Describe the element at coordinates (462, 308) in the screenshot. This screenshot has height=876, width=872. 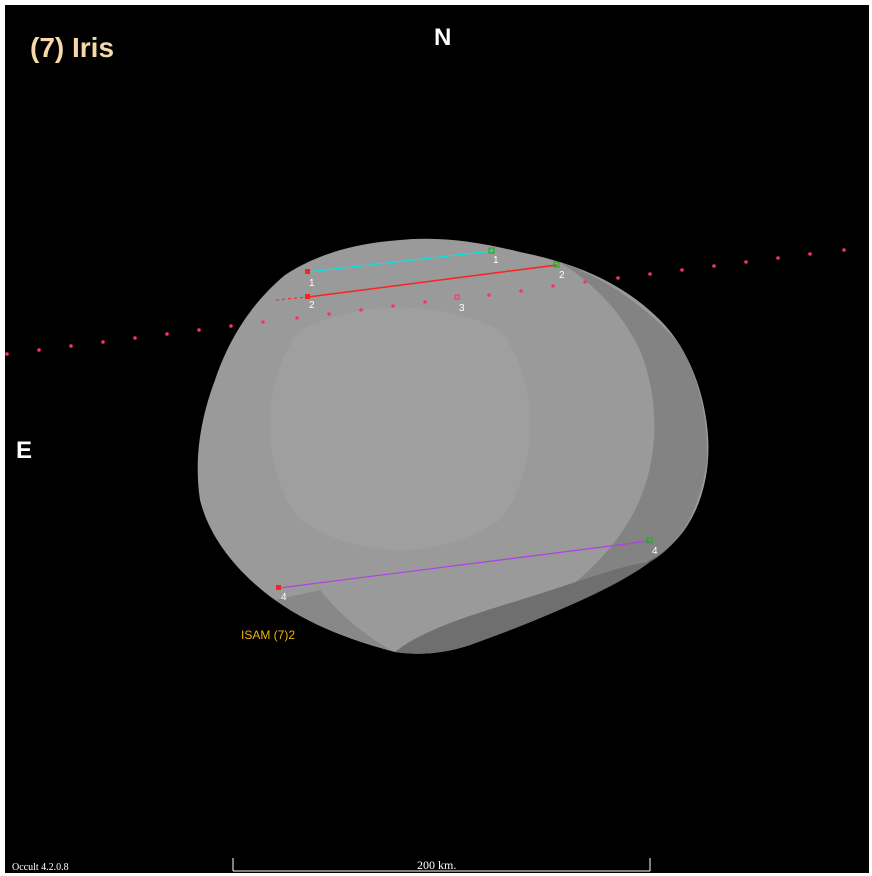
I see `miss-label: 3` at that location.